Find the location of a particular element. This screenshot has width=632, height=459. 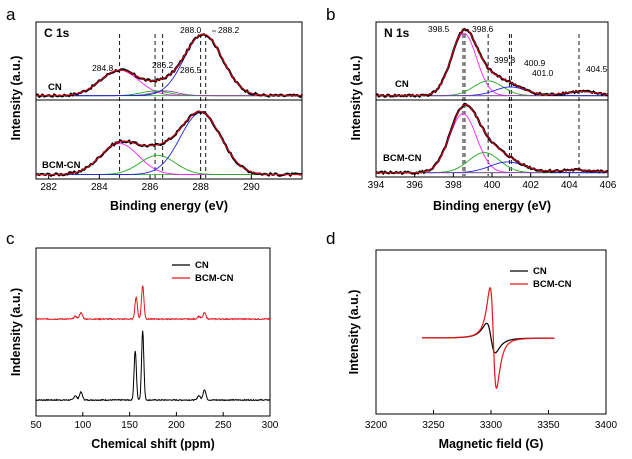

panel-a-annotation-288.2: 288.2 is located at coordinates (229, 30).